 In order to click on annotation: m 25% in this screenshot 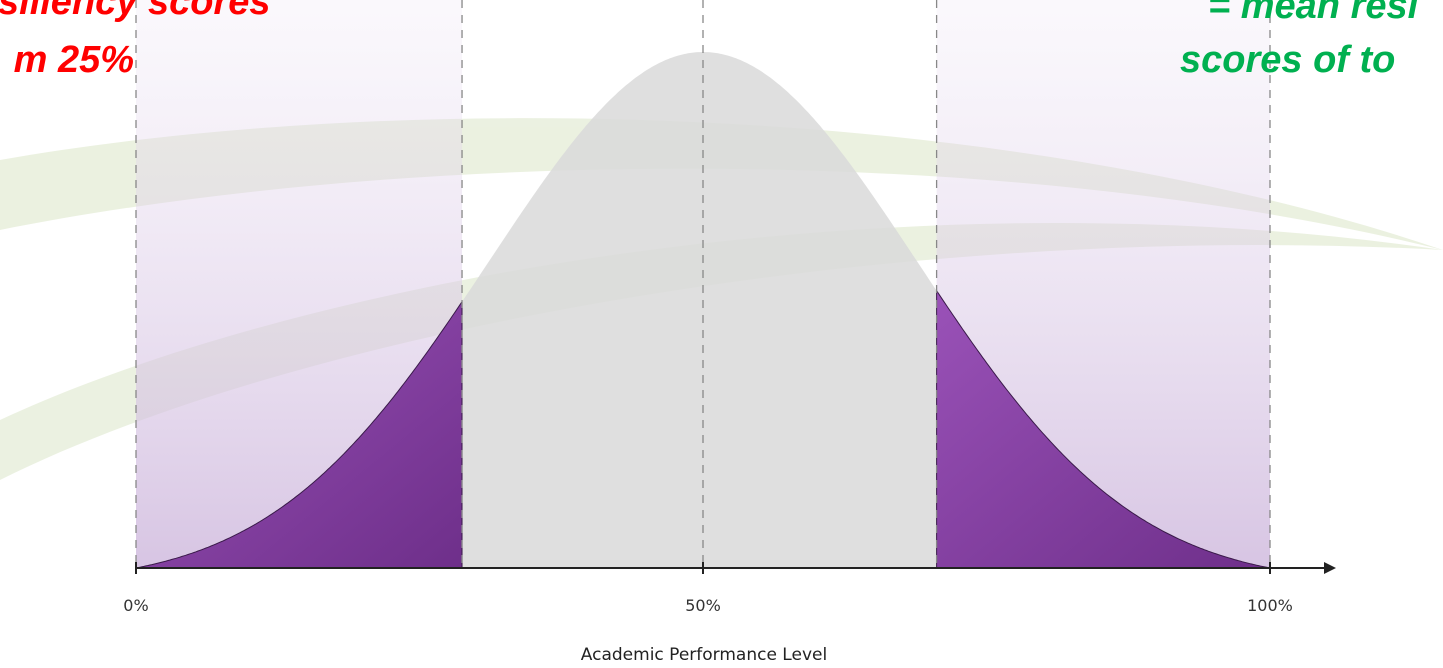, I will do `click(74, 60)`.